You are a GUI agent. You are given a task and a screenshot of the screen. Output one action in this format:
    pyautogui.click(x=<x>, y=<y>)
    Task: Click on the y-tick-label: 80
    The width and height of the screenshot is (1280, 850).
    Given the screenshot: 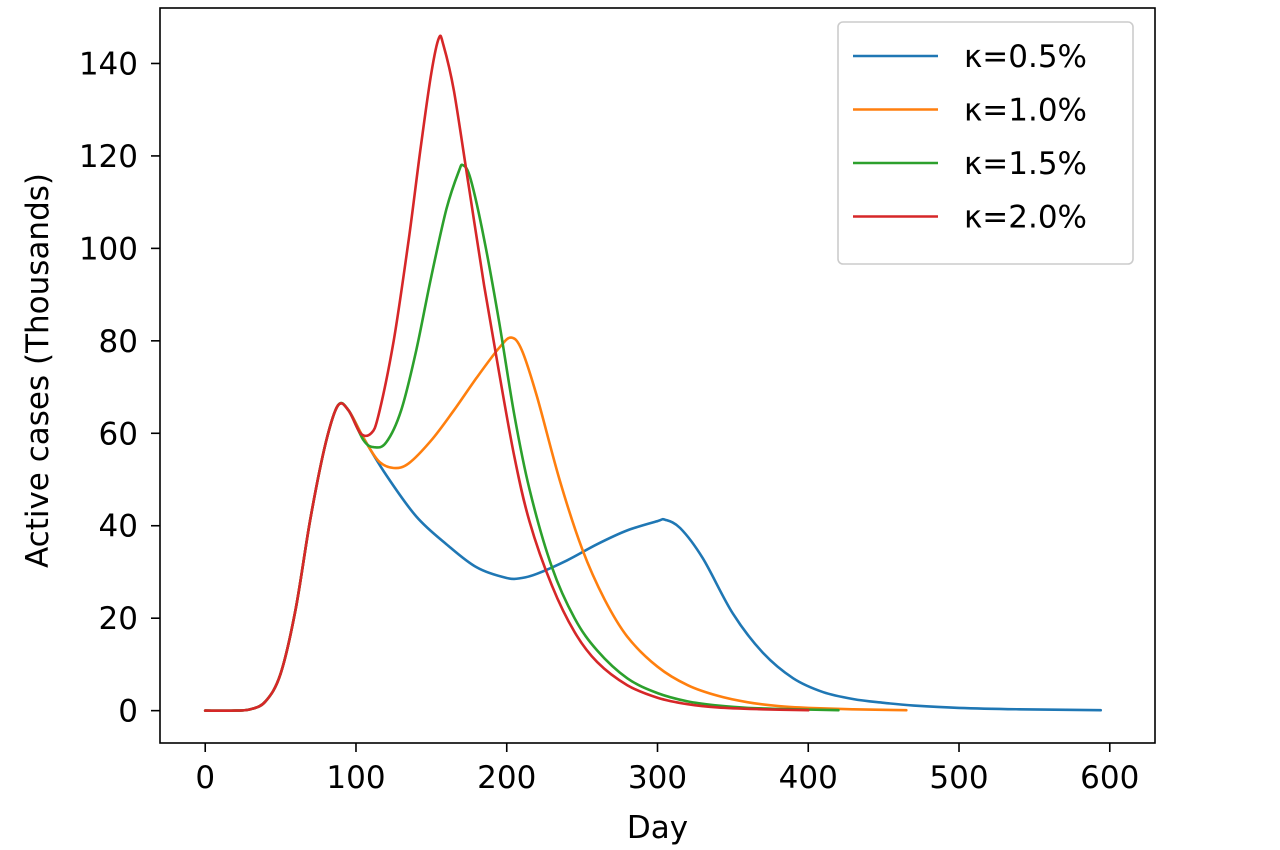 What is the action you would take?
    pyautogui.click(x=118, y=342)
    